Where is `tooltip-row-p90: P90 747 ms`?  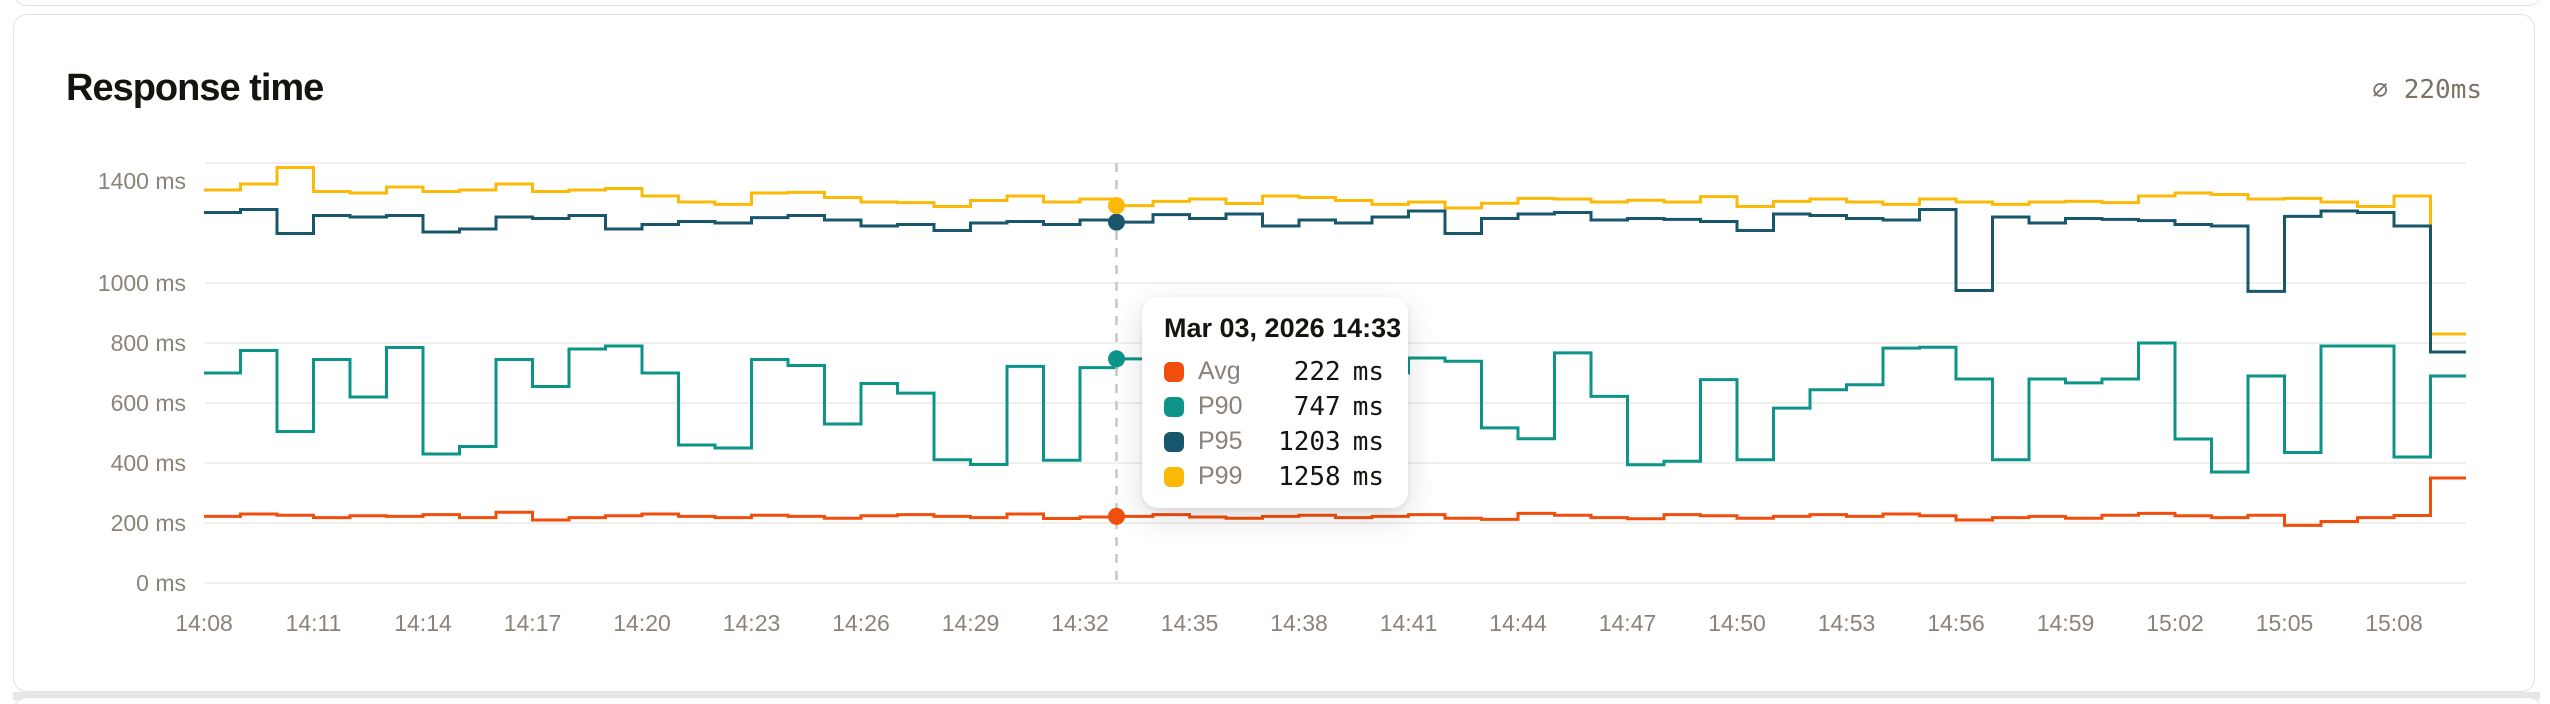 tooltip-row-p90: P90 747 ms is located at coordinates (1274, 406).